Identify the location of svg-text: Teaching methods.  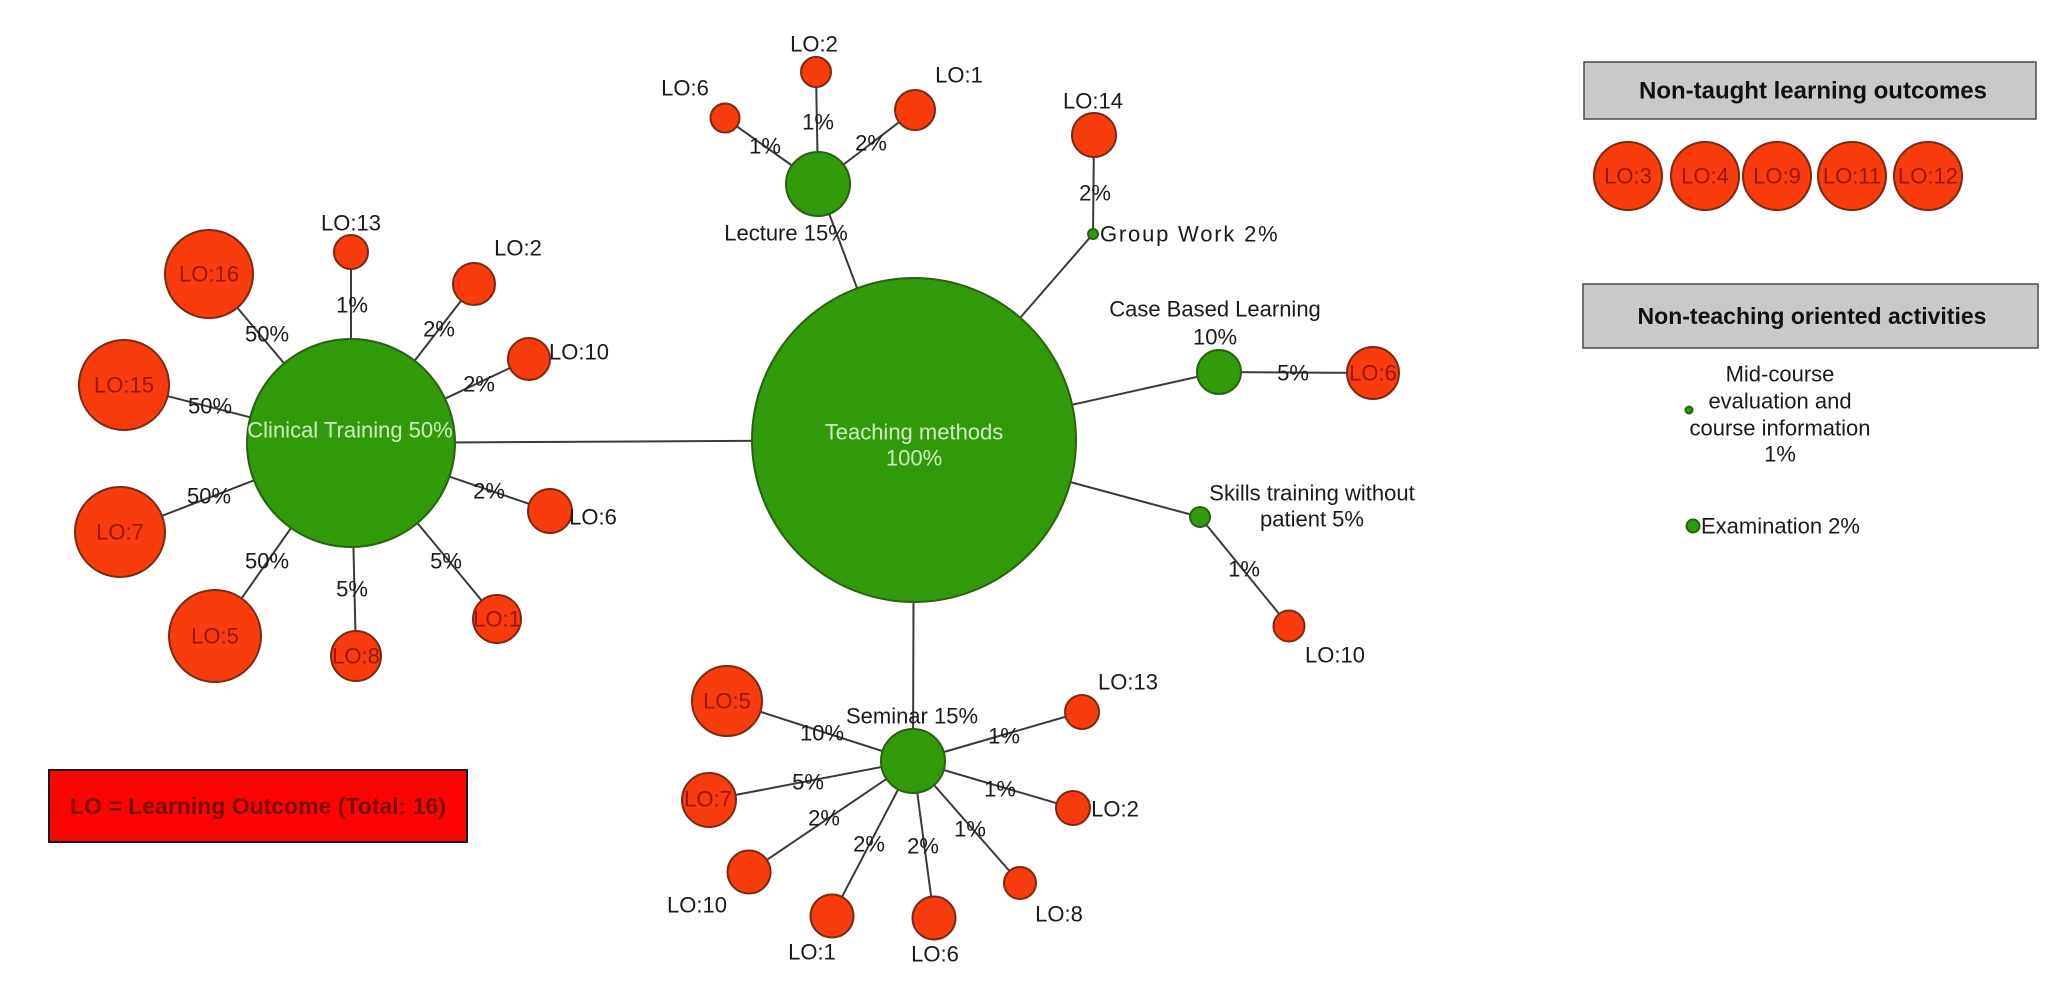
(914, 432).